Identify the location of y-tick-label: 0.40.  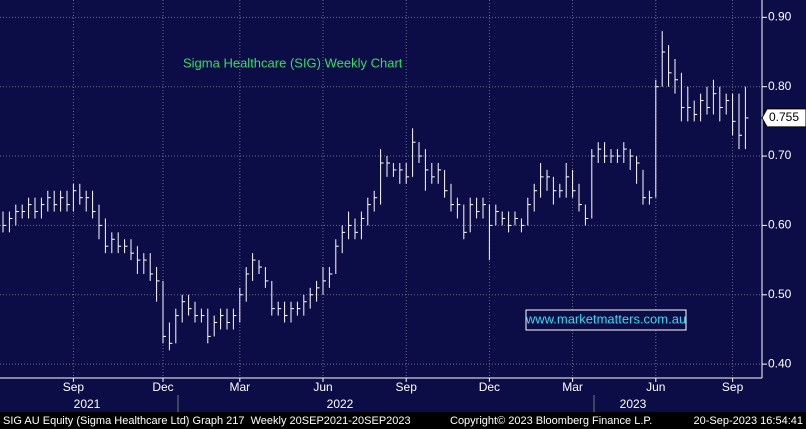
(780, 363).